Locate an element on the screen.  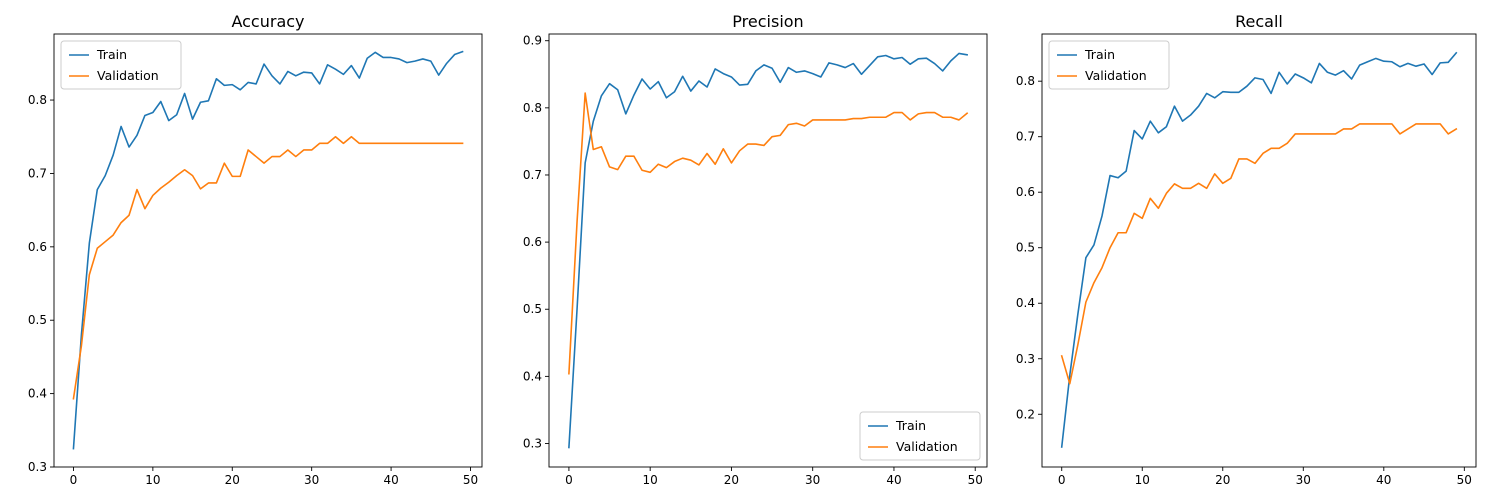
y-tick-label: 0.9 is located at coordinates (532, 41).